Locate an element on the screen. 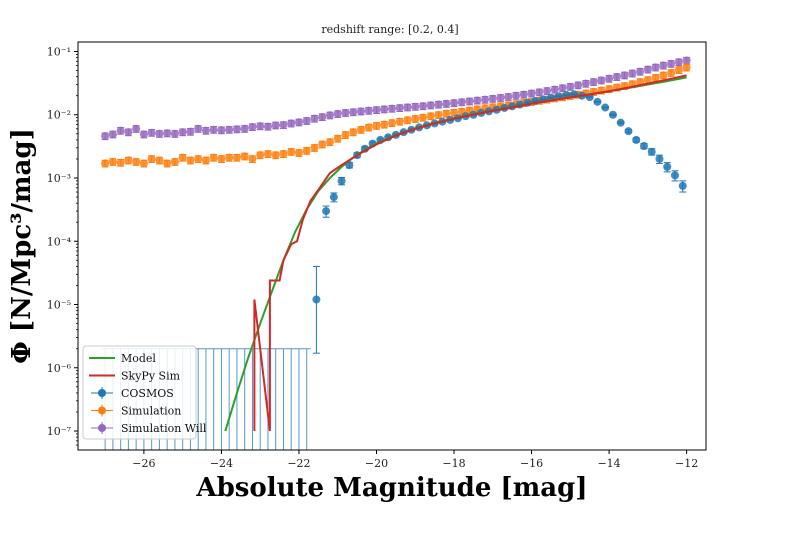 The image size is (804, 537). legend-label: Simulation Will is located at coordinates (164, 428).